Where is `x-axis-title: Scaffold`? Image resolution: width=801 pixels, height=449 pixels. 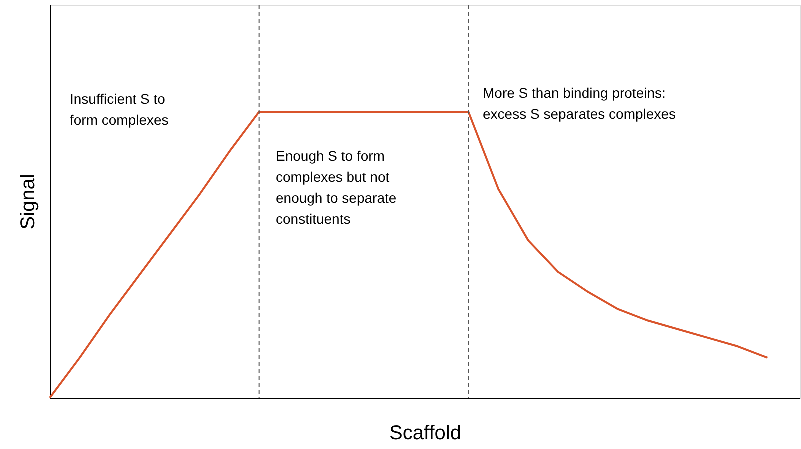 x-axis-title: Scaffold is located at coordinates (426, 433).